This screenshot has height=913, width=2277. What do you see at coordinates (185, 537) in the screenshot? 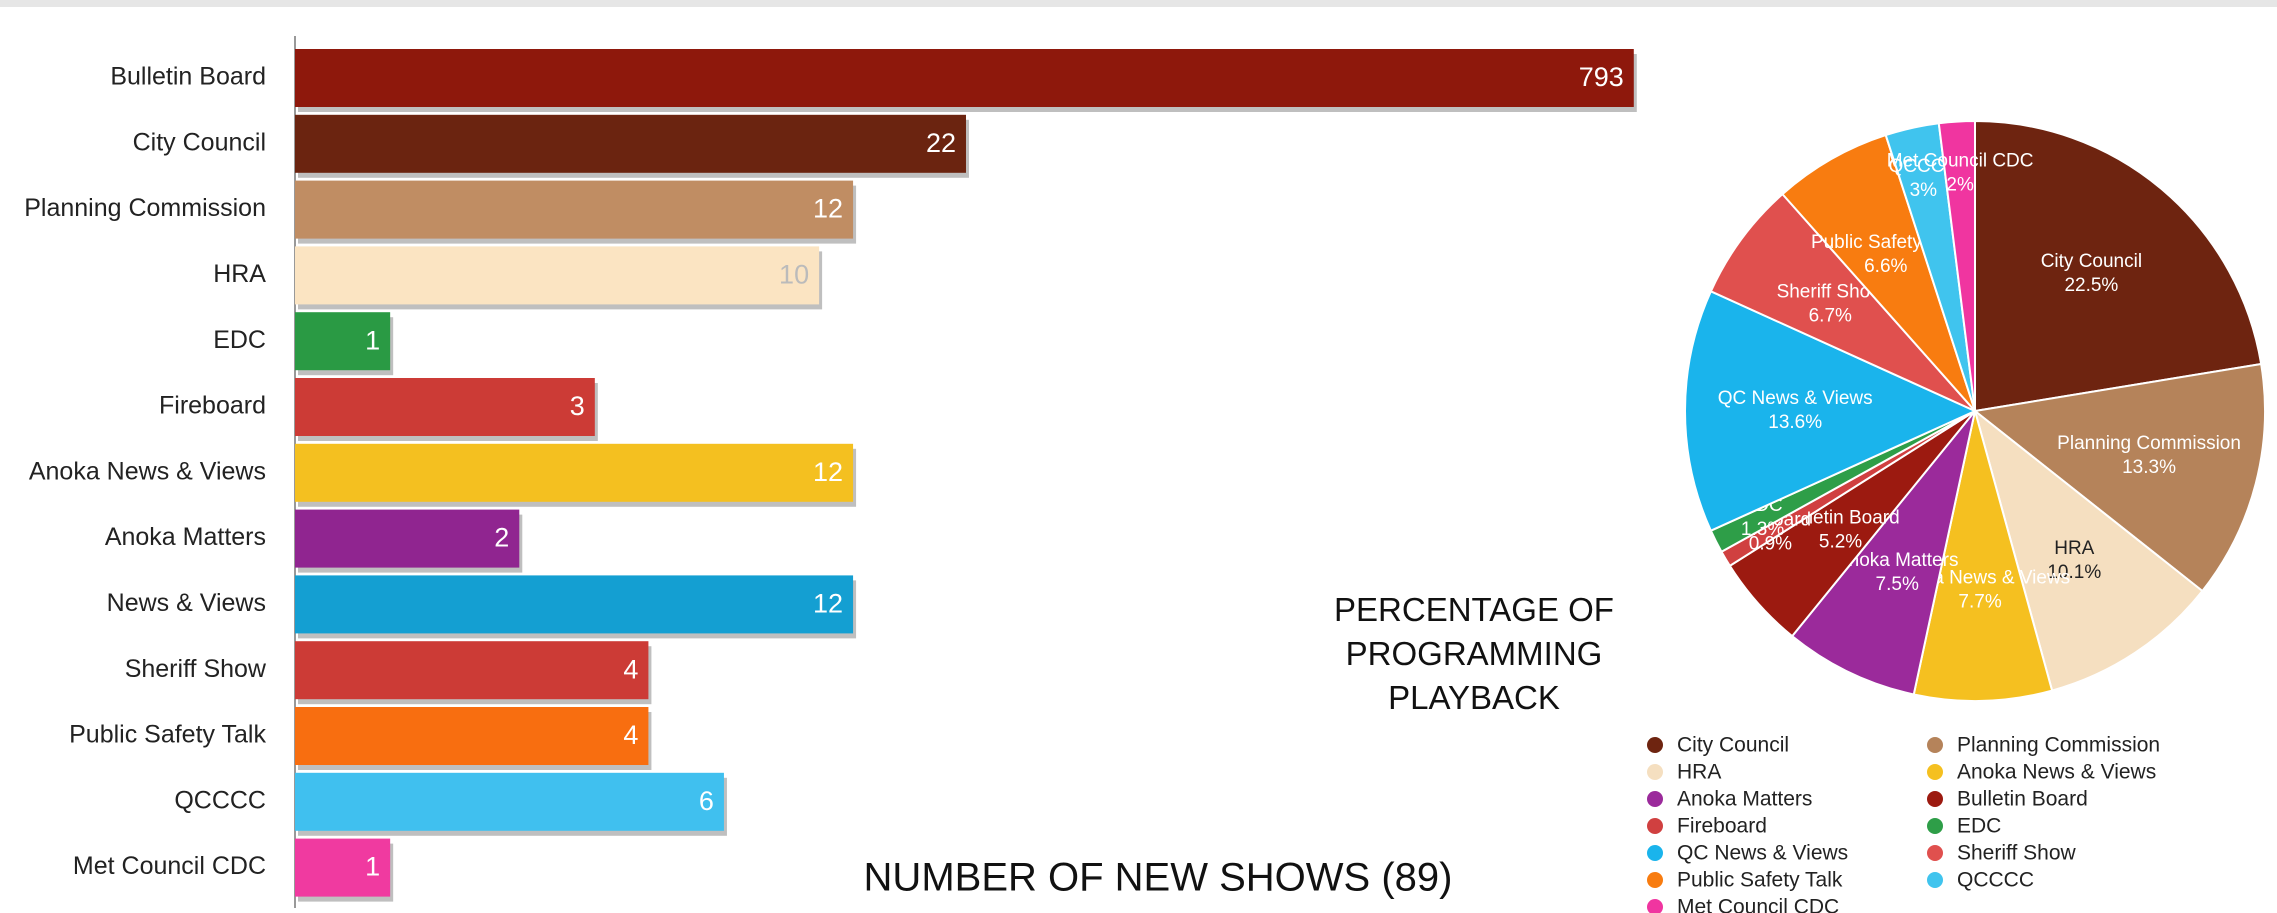
I see `y-tick-label: Anoka Matters` at bounding box center [185, 537].